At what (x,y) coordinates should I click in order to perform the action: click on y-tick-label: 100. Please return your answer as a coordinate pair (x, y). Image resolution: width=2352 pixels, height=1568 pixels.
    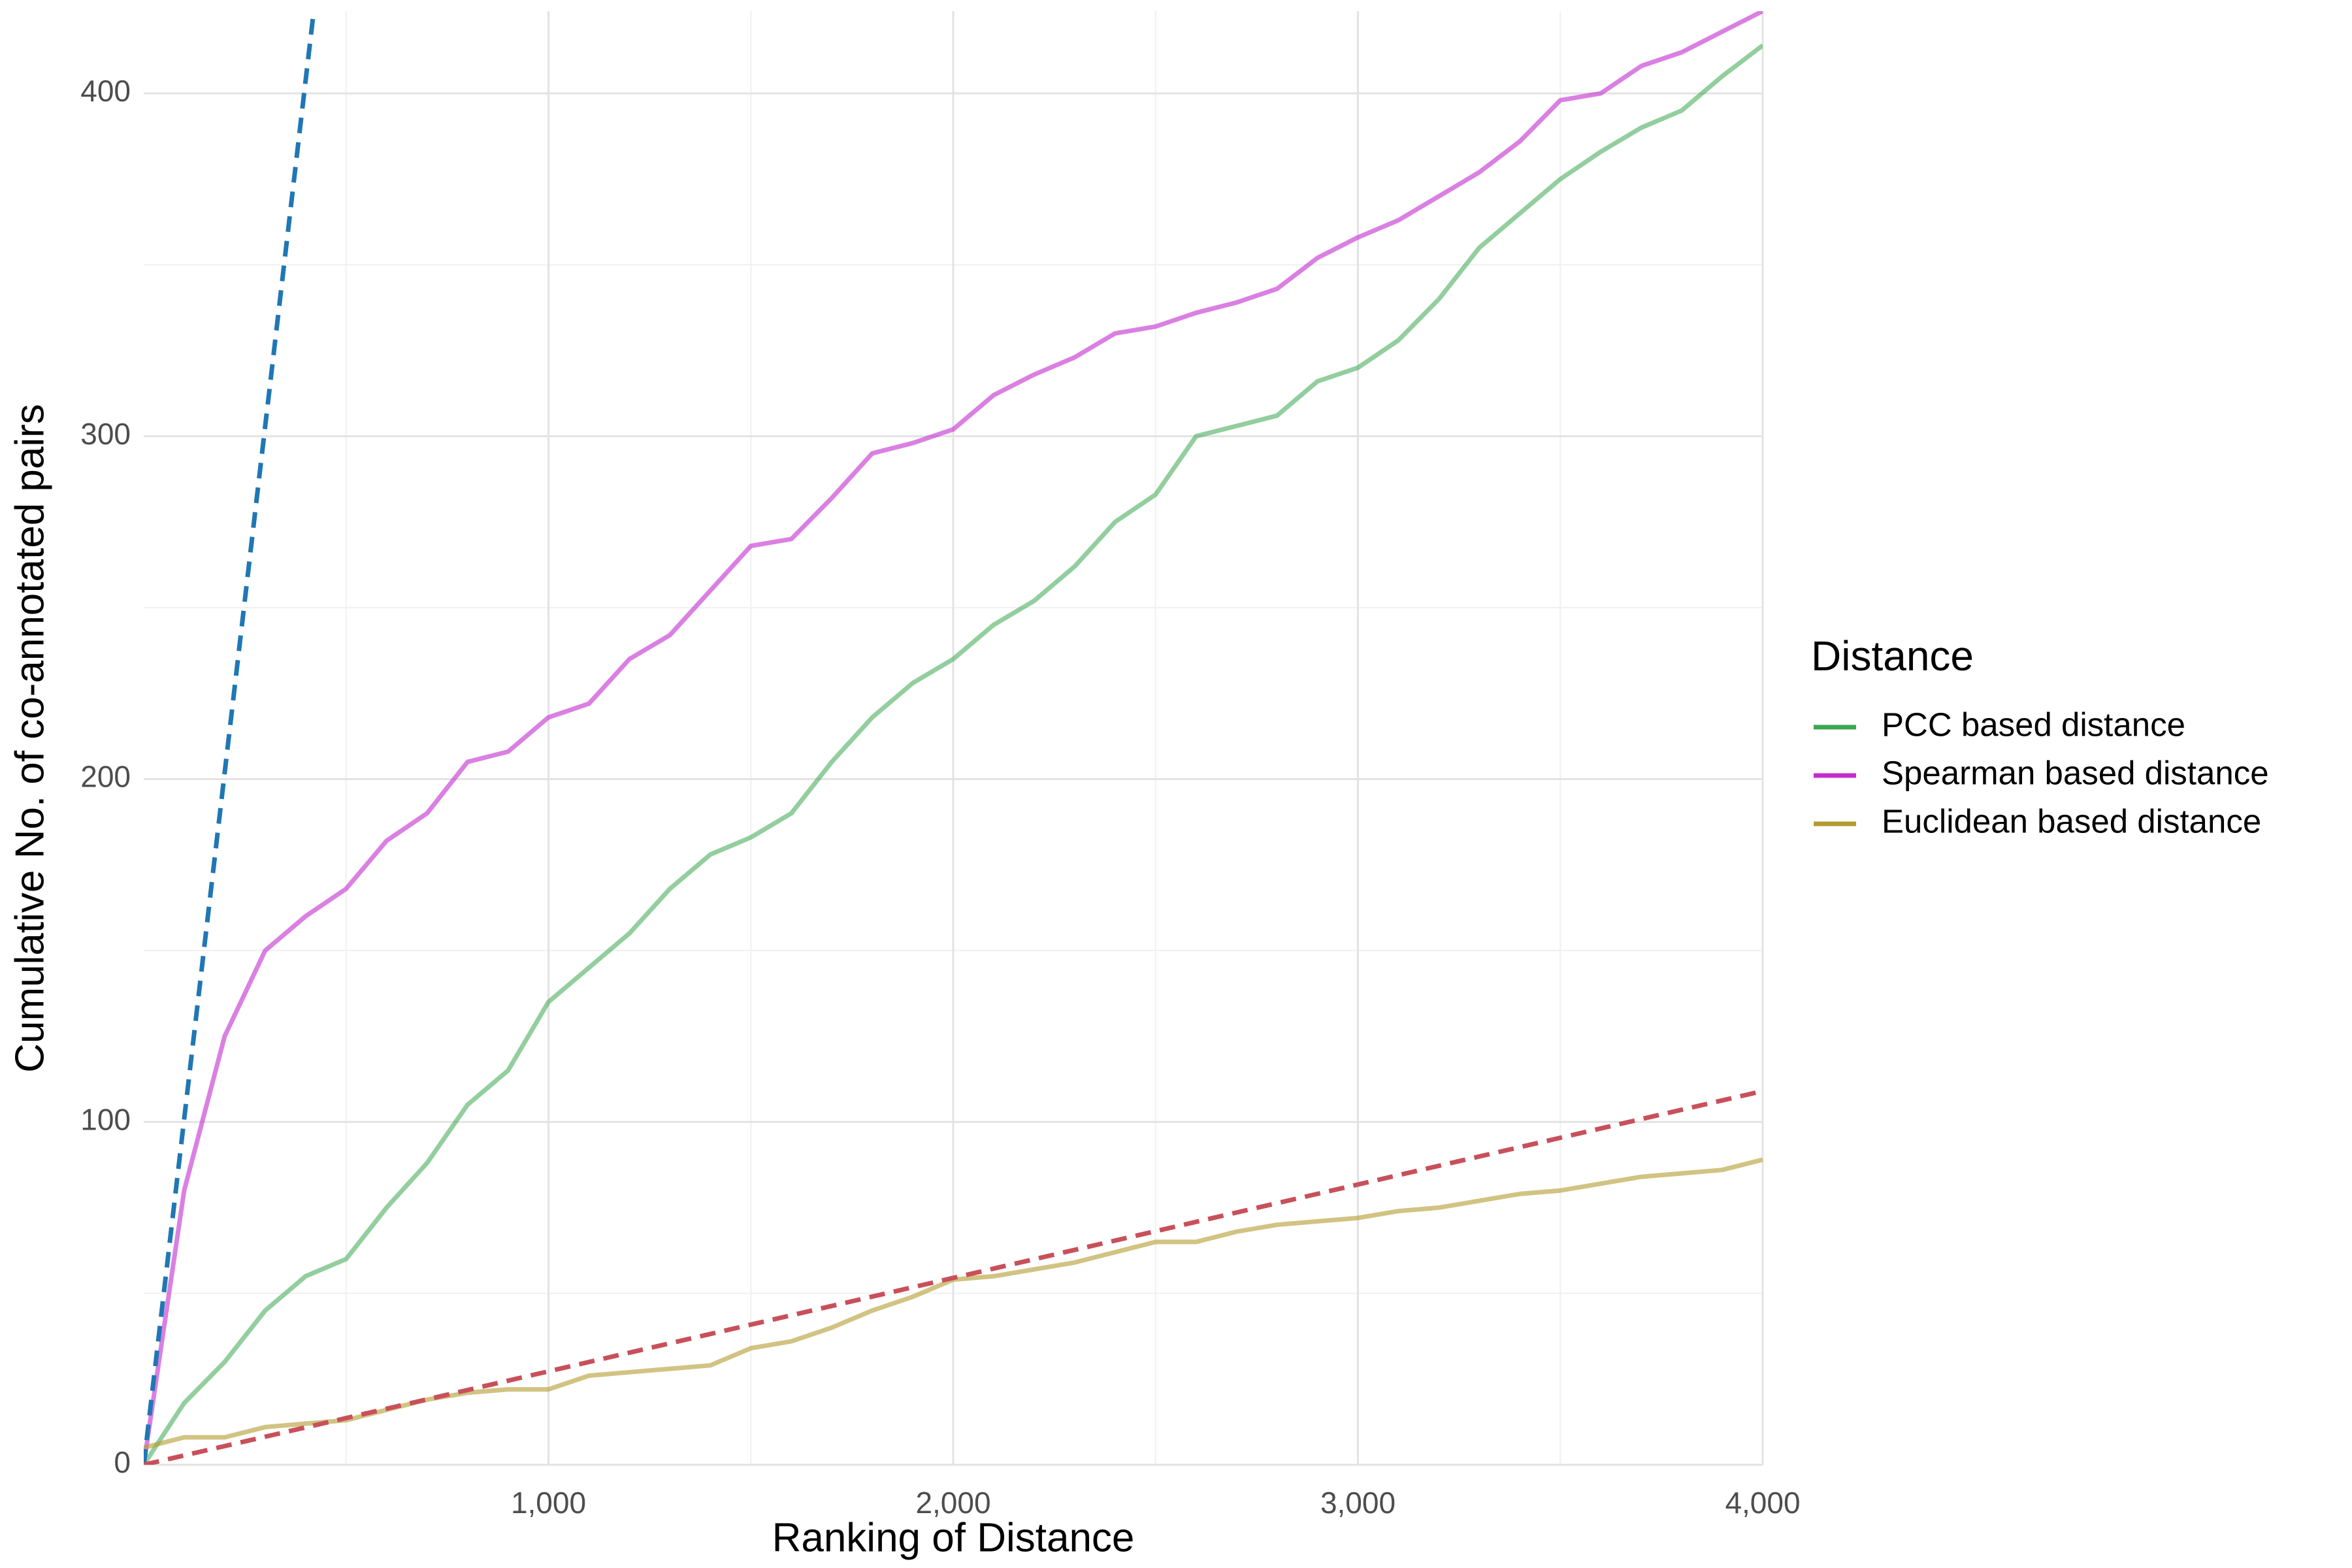
    Looking at the image, I should click on (105, 1119).